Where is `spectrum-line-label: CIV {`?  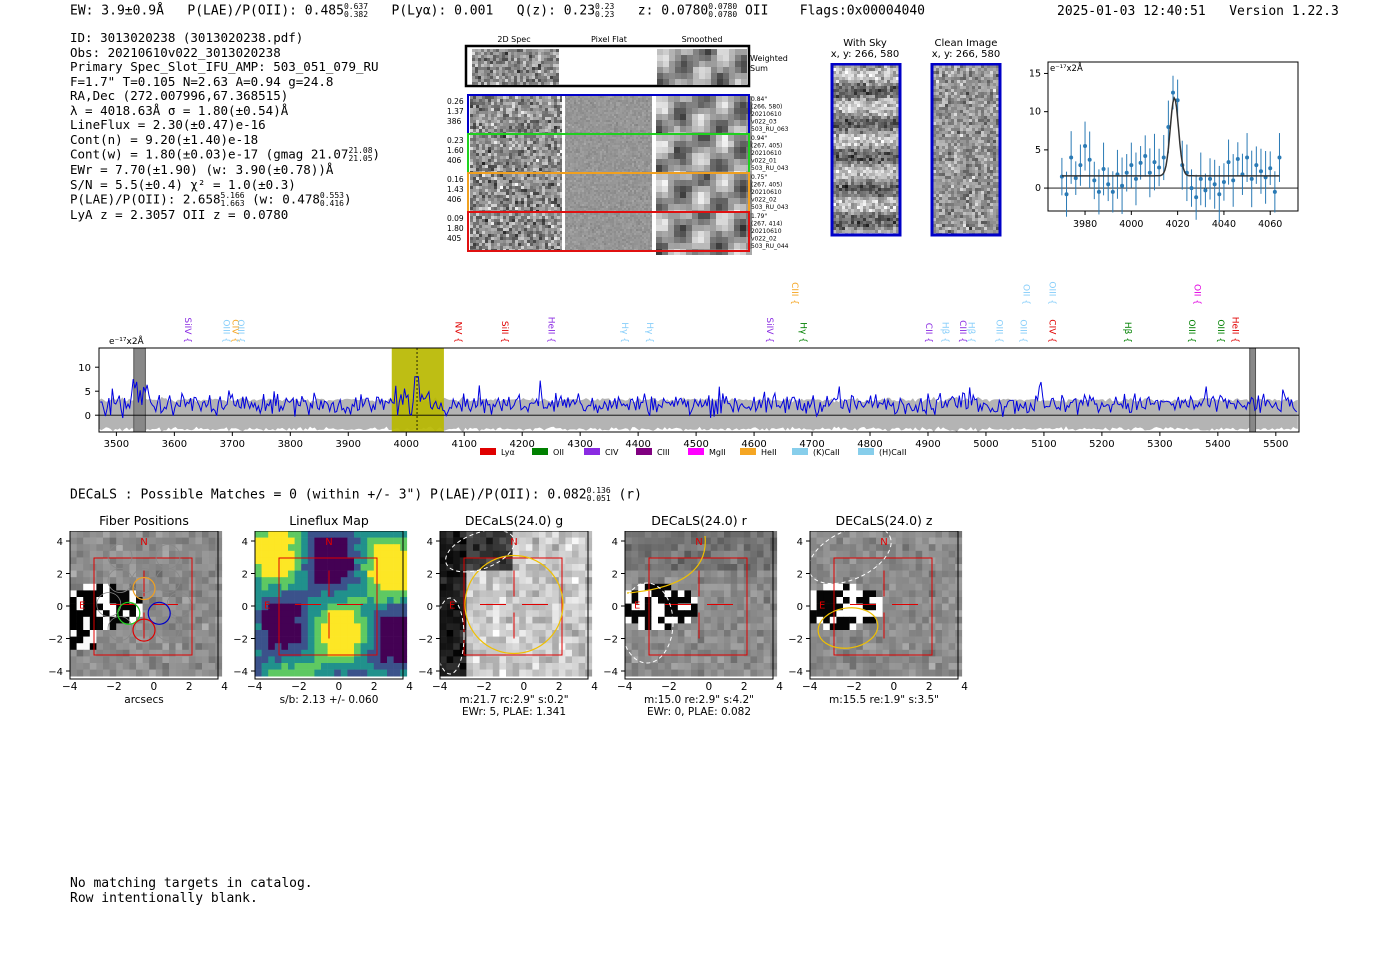
spectrum-line-label: CIV { is located at coordinates (1052, 331).